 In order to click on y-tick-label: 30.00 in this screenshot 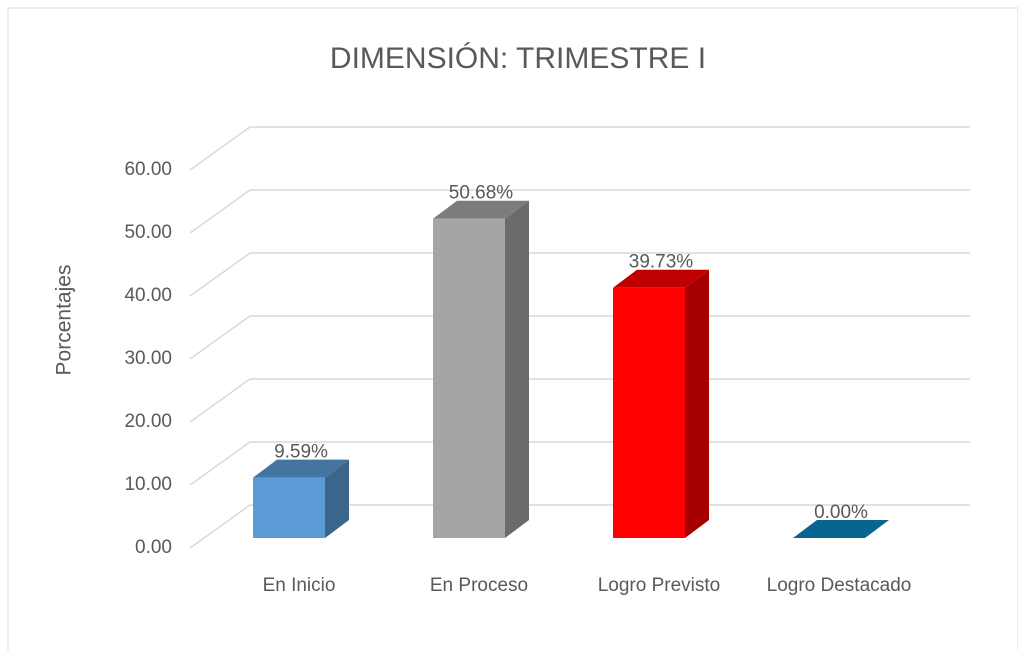, I will do `click(148, 358)`.